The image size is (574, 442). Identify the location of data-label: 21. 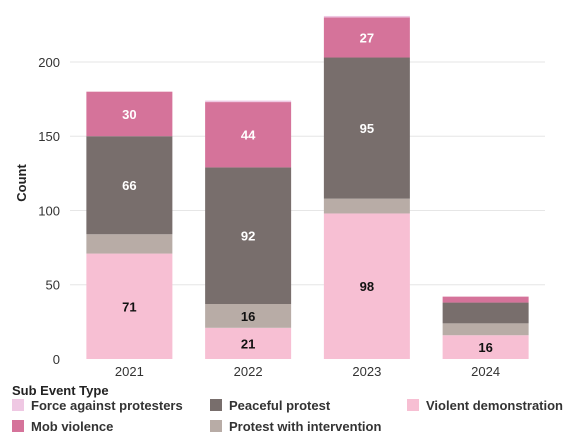
(248, 343).